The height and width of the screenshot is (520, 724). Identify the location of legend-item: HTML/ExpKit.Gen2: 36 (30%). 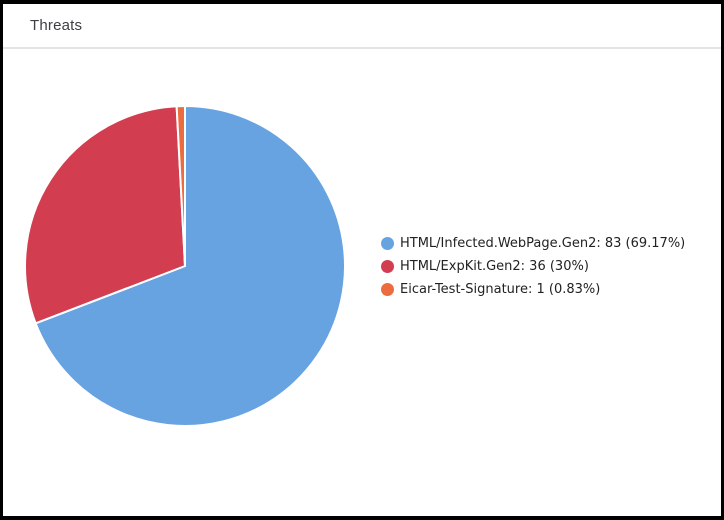
(533, 266).